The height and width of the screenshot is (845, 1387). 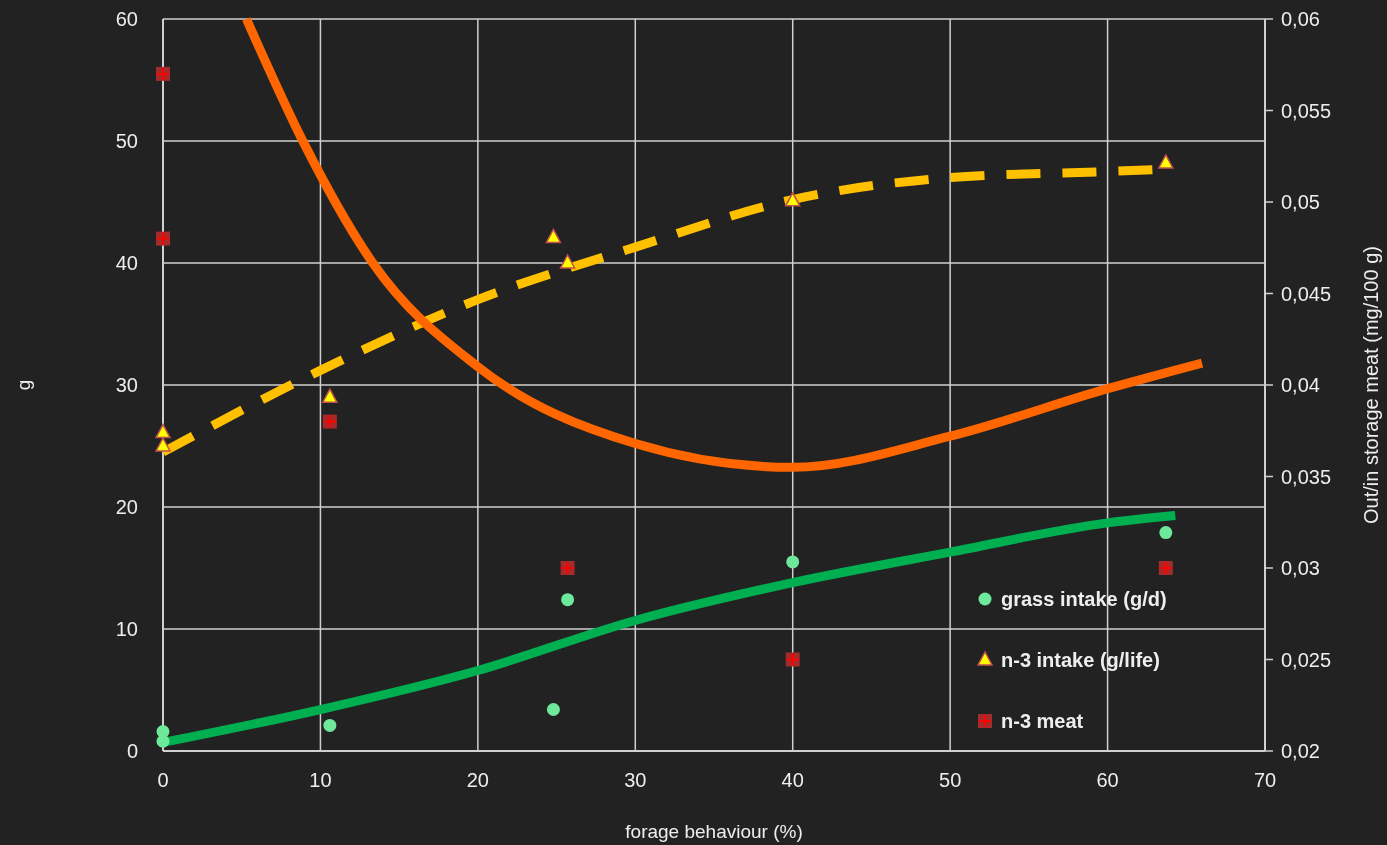 I want to click on x-axis-title: forage behaviour (%), so click(x=714, y=831).